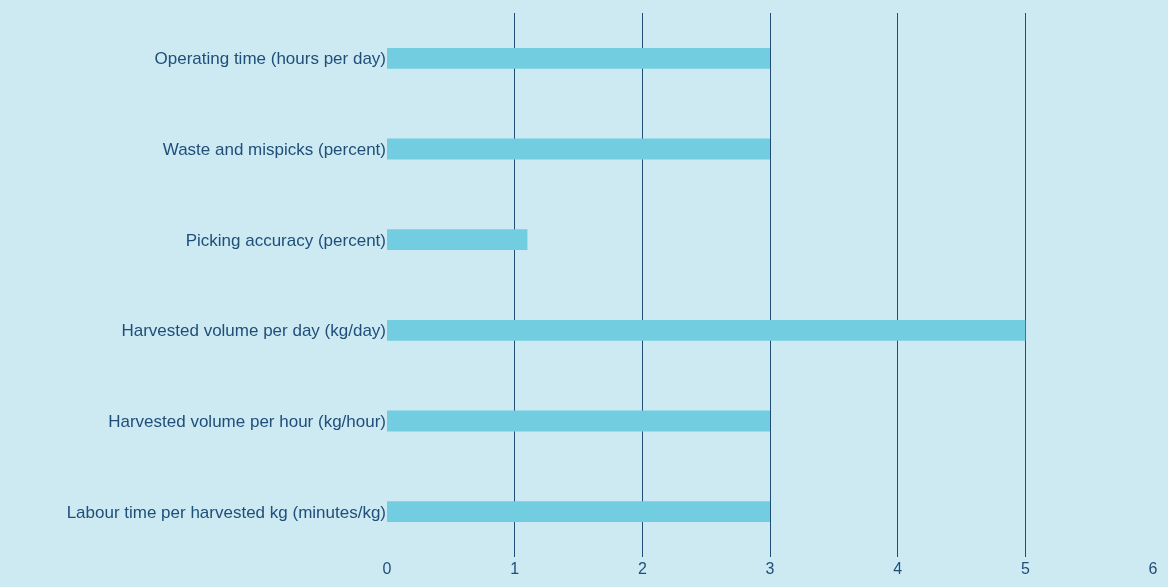 This screenshot has width=1168, height=587. Describe the element at coordinates (270, 59) in the screenshot. I see `y-tick-label: Operating time (hours per day)` at that location.